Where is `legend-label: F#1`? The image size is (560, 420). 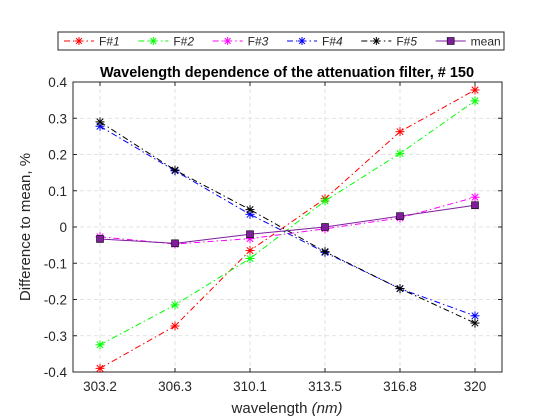 legend-label: F#1 is located at coordinates (109, 42).